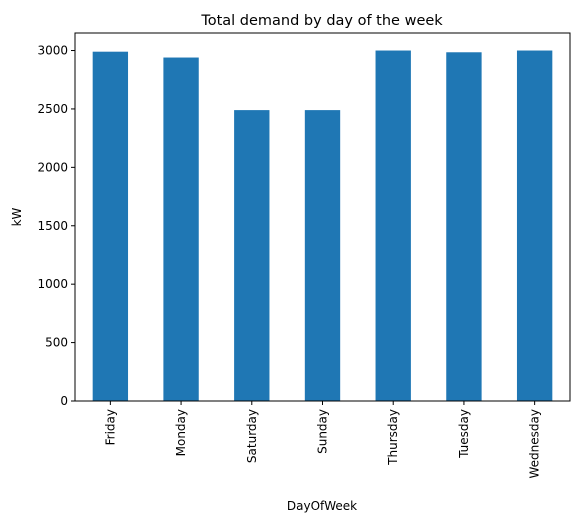 This screenshot has height=521, width=580. What do you see at coordinates (535, 443) in the screenshot?
I see `x-tick-label-wednesday: Wednesday` at bounding box center [535, 443].